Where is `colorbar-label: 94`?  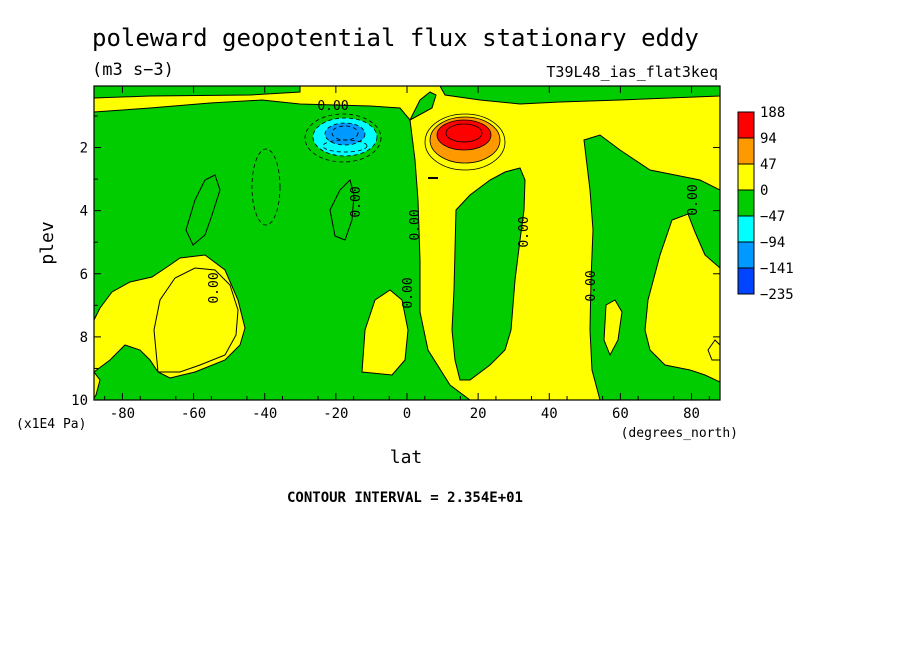 colorbar-label: 94 is located at coordinates (768, 139).